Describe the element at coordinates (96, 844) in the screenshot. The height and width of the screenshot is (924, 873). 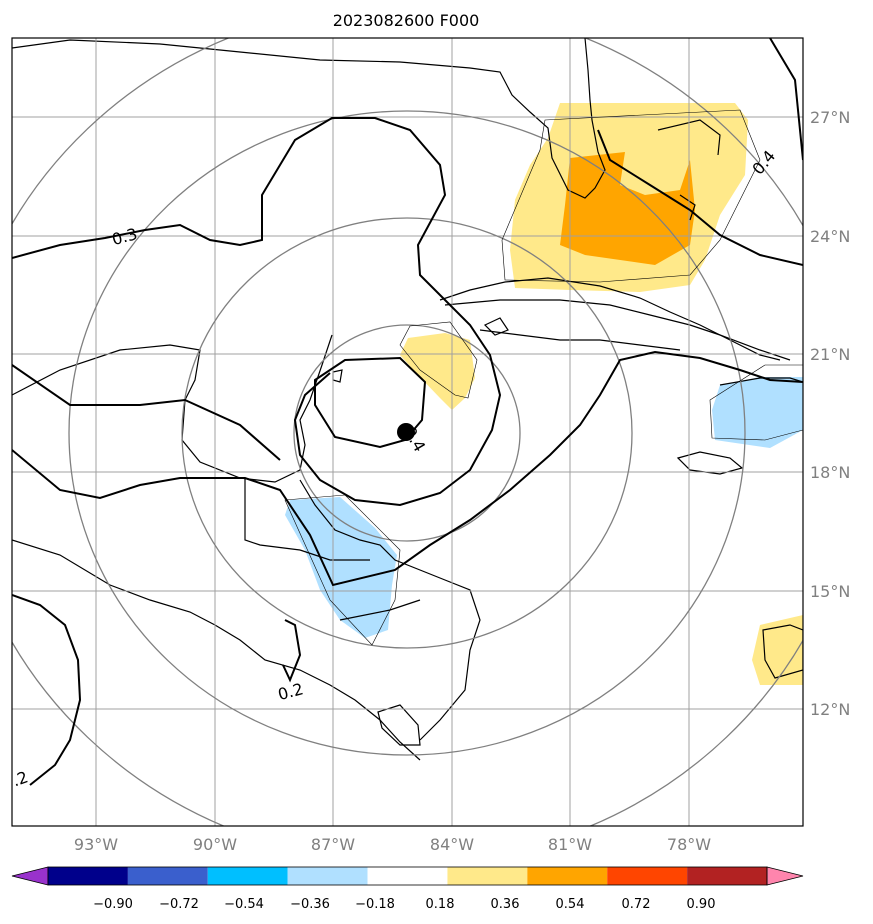
I see `lon-label: 93°W` at that location.